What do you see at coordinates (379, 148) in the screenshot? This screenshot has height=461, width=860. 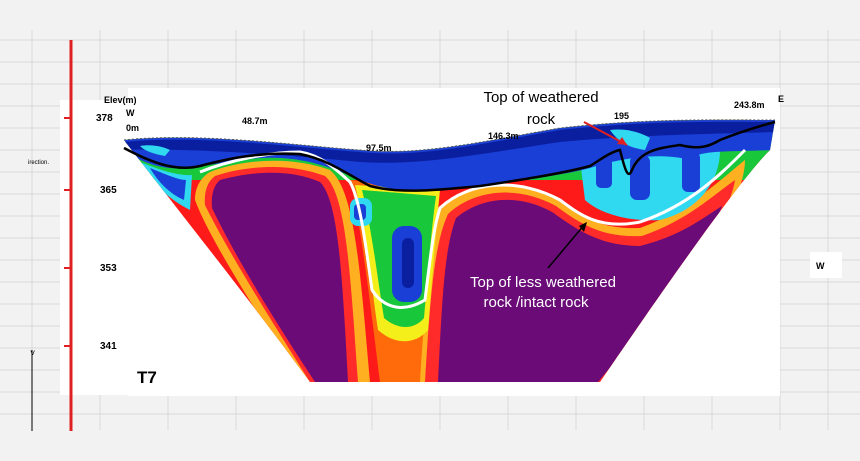 I see `distance-mark-97-5: 97.5m` at bounding box center [379, 148].